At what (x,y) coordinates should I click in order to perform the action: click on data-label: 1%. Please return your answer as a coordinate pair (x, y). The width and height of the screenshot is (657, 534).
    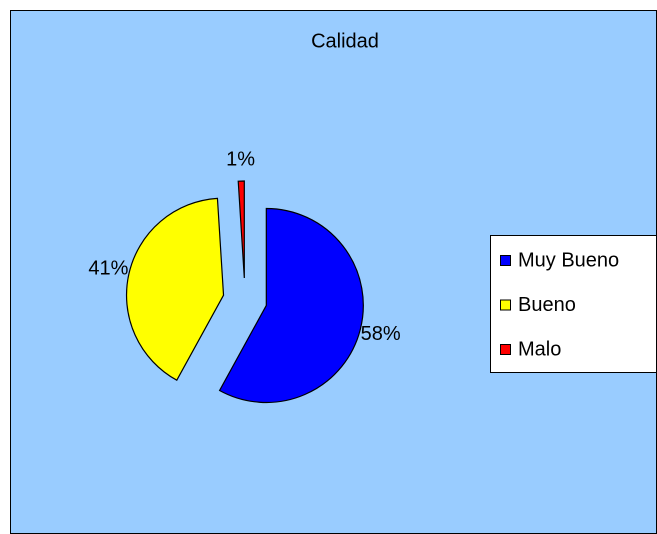
    Looking at the image, I should click on (240, 159).